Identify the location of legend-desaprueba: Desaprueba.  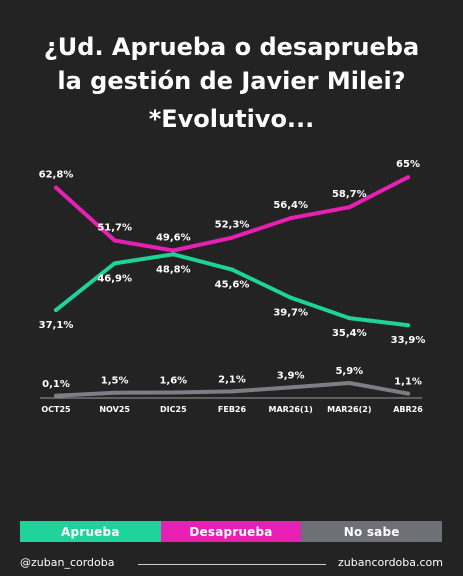
(231, 531).